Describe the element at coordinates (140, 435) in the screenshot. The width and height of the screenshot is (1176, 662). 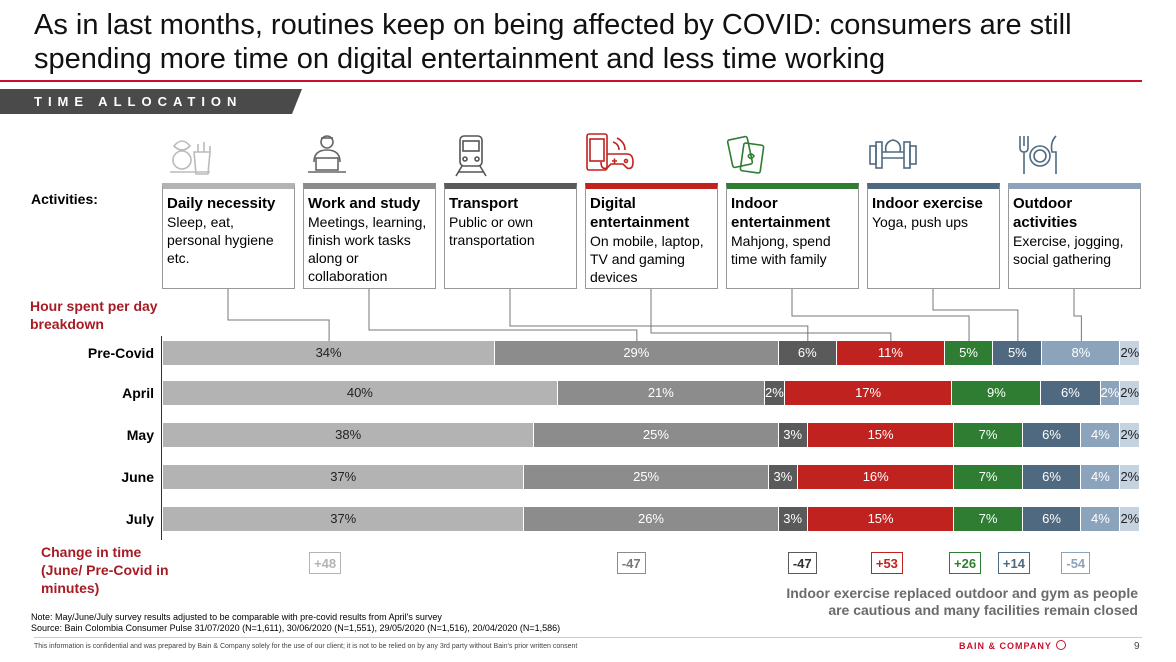
I see `row-label: May` at that location.